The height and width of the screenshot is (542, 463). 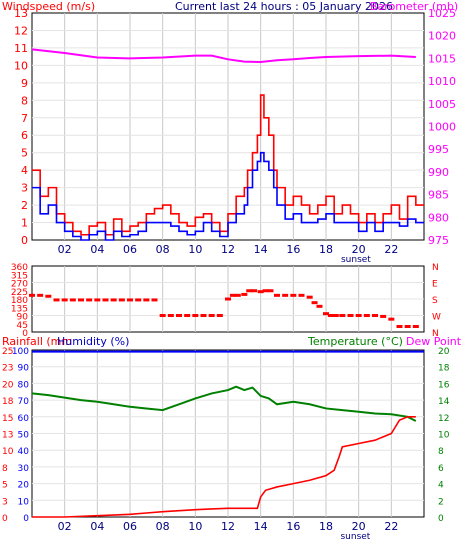 I want to click on barometer-tick-label: 995, so click(x=438, y=149).